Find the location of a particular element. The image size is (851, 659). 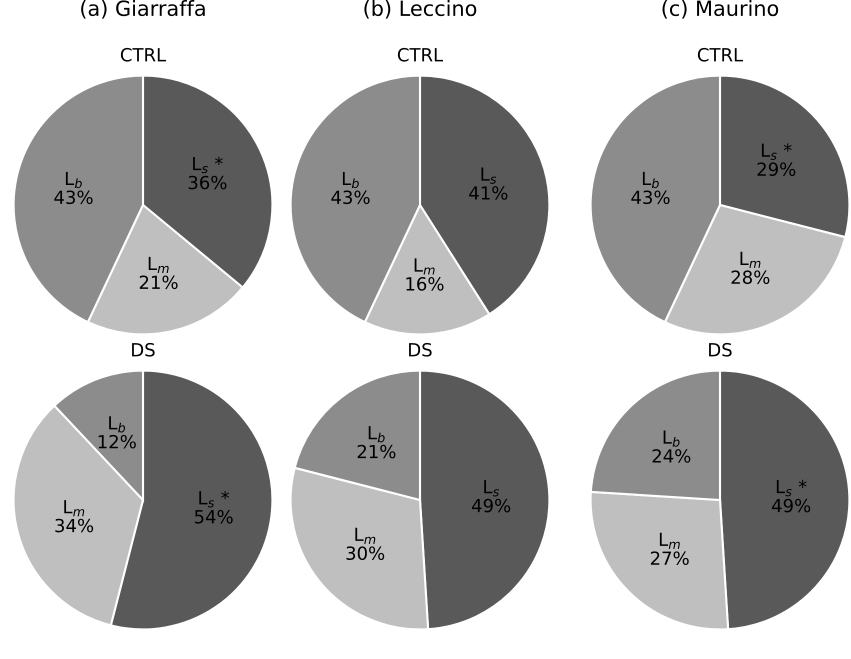

data-label: 54% is located at coordinates (213, 517).